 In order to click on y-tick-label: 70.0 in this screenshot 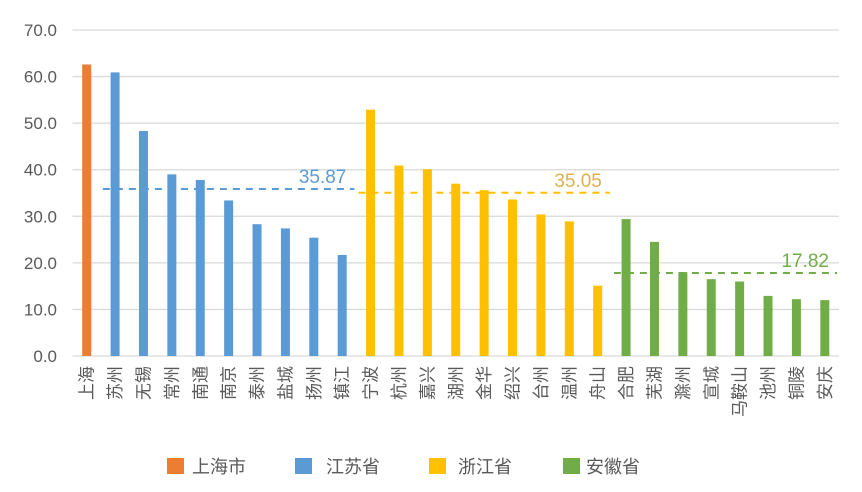, I will do `click(40, 30)`.